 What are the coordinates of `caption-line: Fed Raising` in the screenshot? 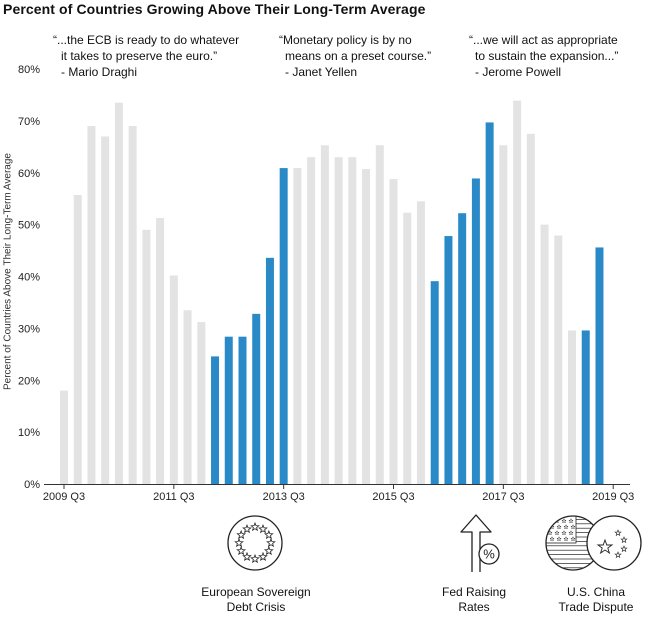 It's located at (474, 592).